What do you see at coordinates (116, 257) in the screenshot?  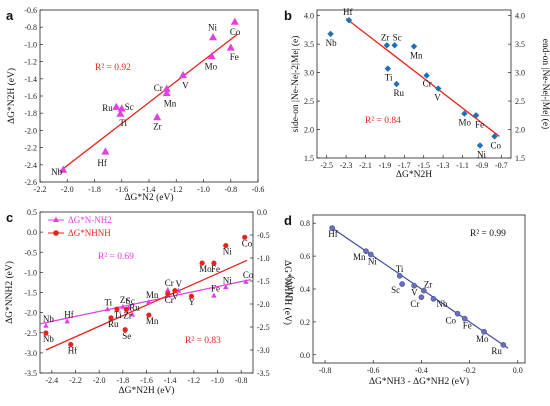 I see `r2-annotation: R² = 0.69` at bounding box center [116, 257].